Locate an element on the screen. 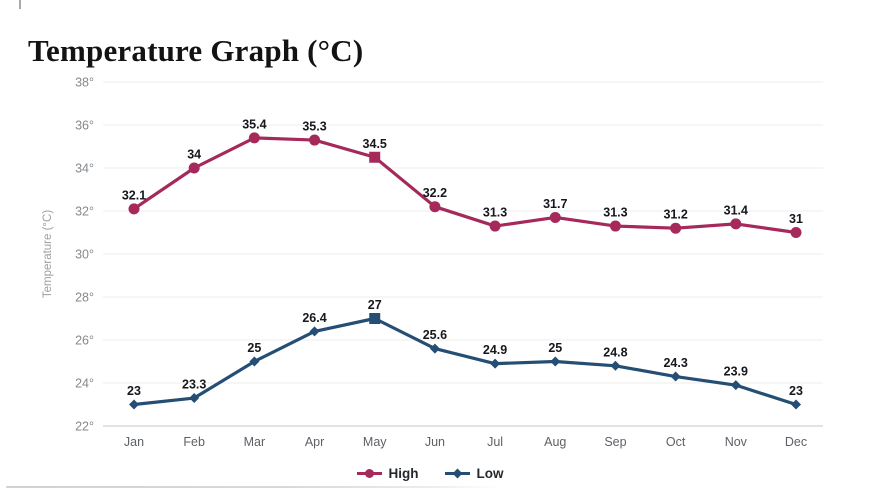 This screenshot has width=873, height=491. y-tick-label: 32° is located at coordinates (84, 212).